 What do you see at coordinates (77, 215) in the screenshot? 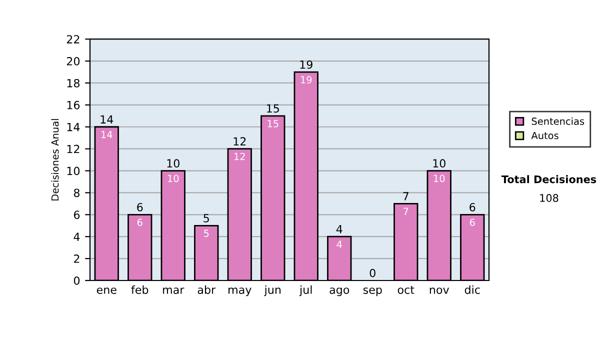
I see `y-tick-label: 6` at bounding box center [77, 215].